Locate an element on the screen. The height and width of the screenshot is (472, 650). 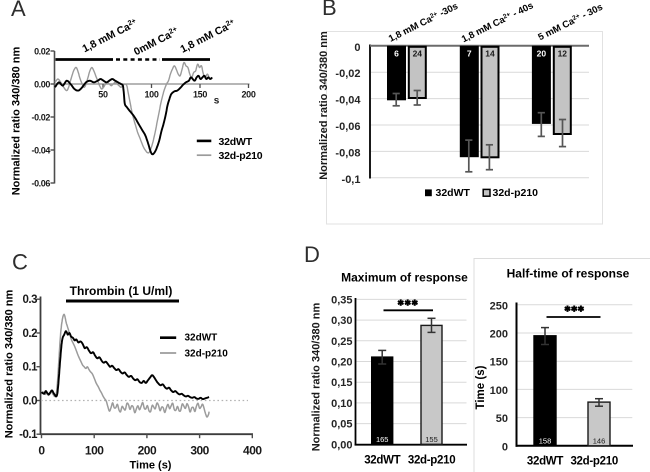
svg-text: s is located at coordinates (217, 101).